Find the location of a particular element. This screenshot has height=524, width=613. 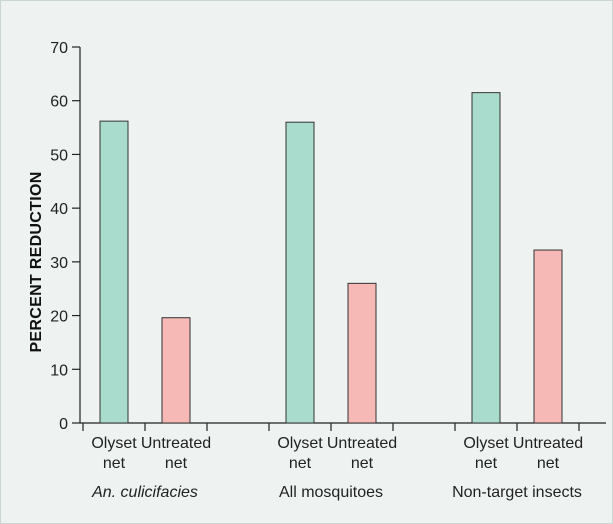

y-tick-label: 40 is located at coordinates (59, 209).